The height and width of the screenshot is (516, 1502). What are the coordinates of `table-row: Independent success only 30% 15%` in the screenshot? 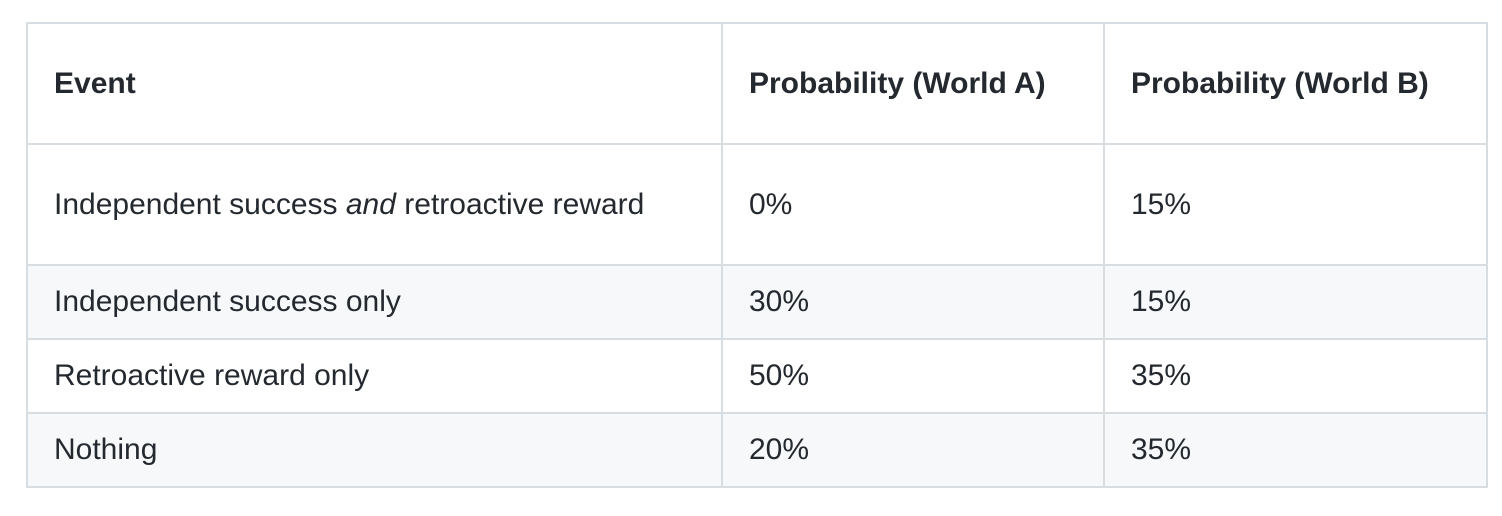 It's located at (757, 302).